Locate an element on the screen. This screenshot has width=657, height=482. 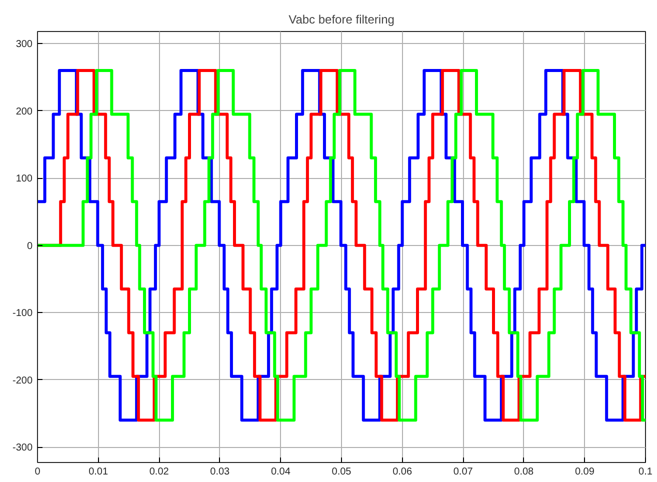
y-tick-label: -100 is located at coordinates (22, 314).